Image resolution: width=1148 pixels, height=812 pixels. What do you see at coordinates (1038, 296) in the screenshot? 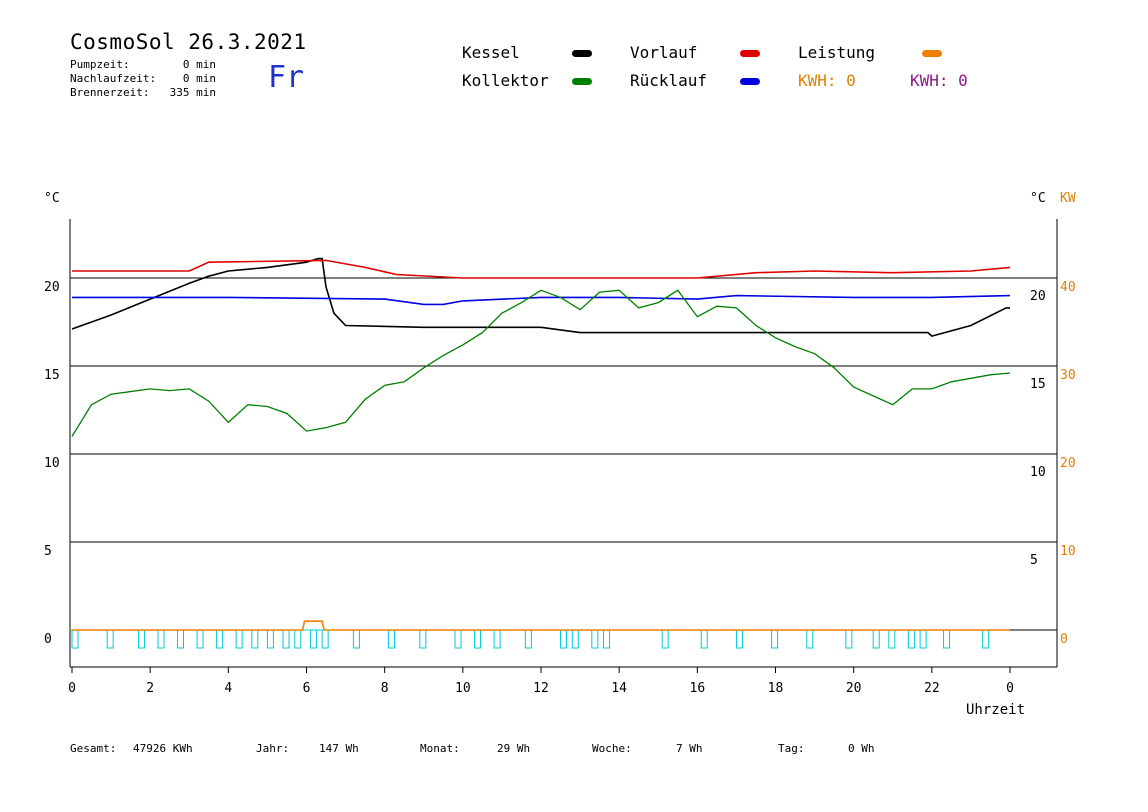
I see `y-tick-right: 20` at bounding box center [1038, 296].